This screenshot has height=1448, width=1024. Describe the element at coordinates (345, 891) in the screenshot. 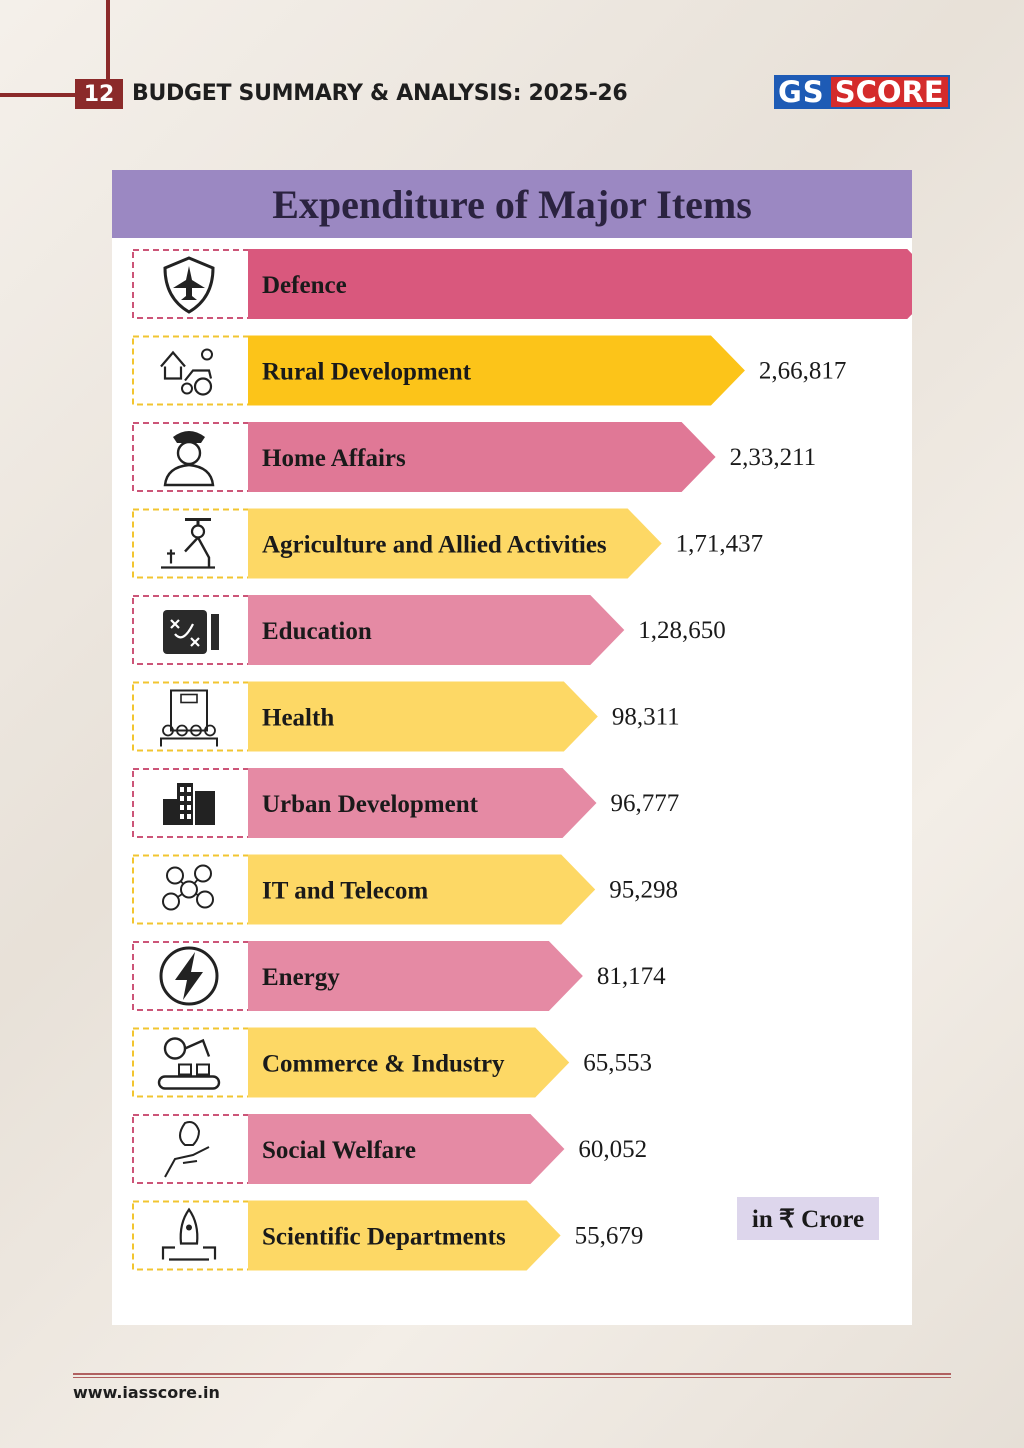

I see `bar-label-8: IT and Telecom` at that location.